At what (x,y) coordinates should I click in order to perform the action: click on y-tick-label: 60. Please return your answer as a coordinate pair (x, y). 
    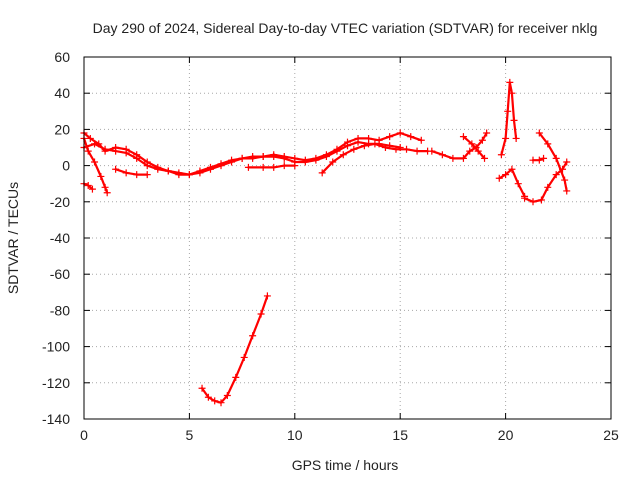
    Looking at the image, I should click on (62, 57).